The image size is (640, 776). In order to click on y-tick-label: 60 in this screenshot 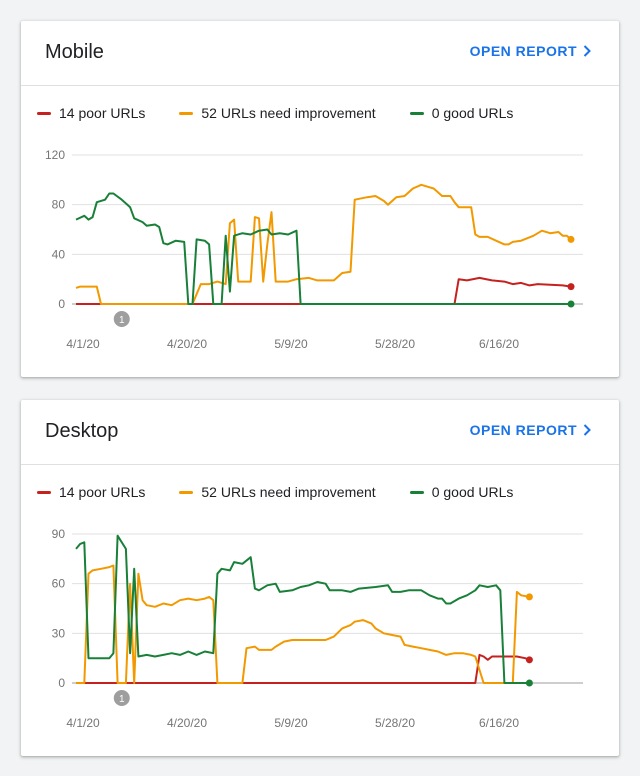, I will do `click(59, 584)`.